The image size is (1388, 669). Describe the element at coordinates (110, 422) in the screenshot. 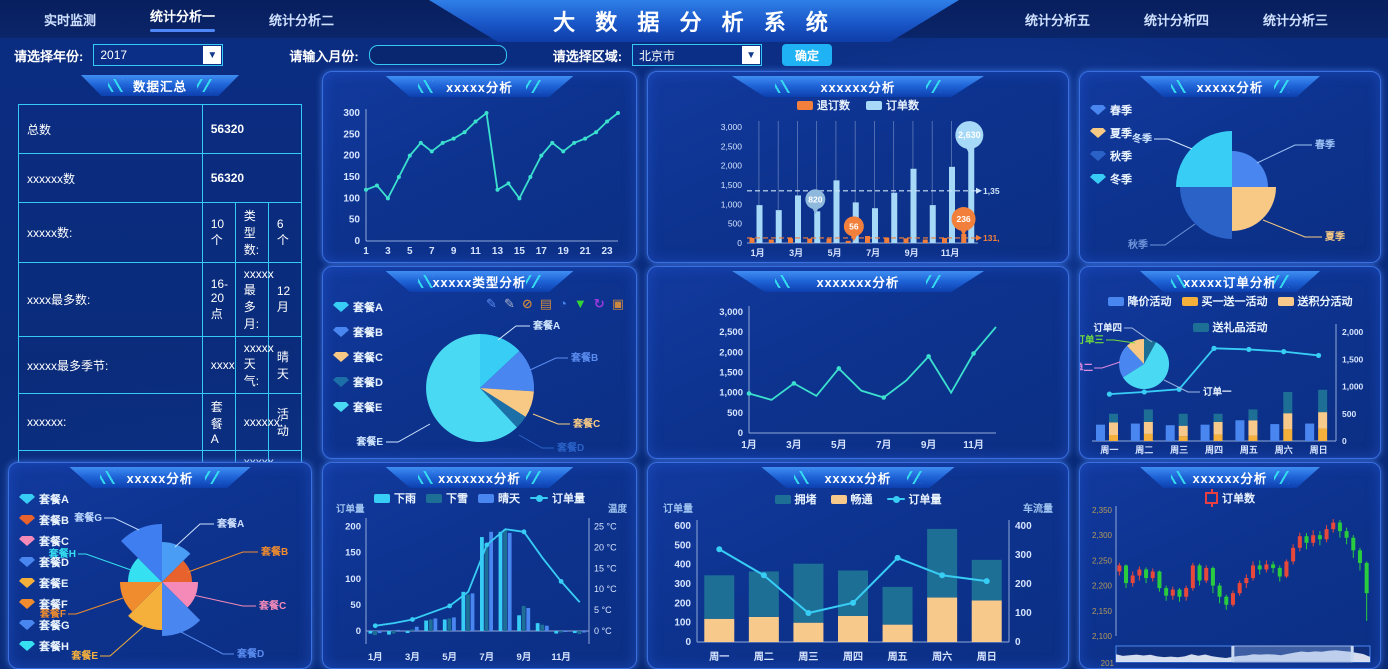

I see `table-label-cell: xxxxxx:` at that location.